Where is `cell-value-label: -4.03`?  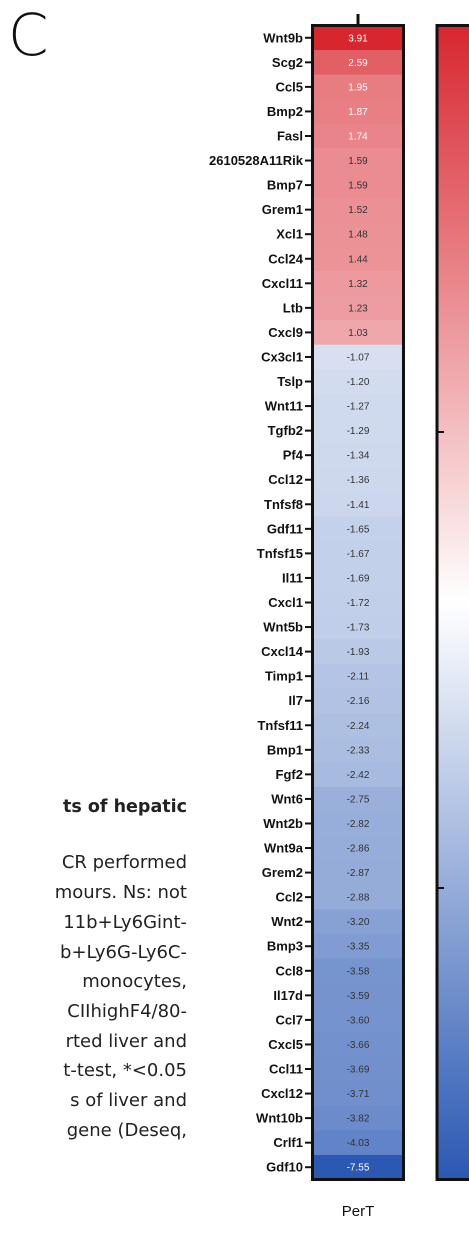
cell-value-label: -4.03 is located at coordinates (358, 1143).